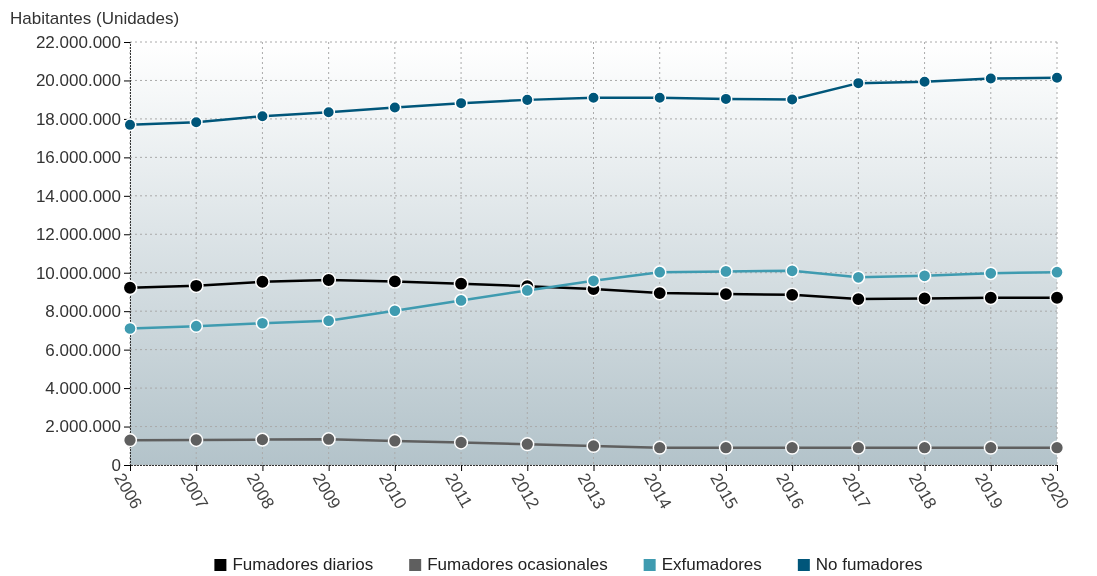 This screenshot has width=1097, height=576. Describe the element at coordinates (78, 273) in the screenshot. I see `y-tick-label: 10.000.000` at that location.